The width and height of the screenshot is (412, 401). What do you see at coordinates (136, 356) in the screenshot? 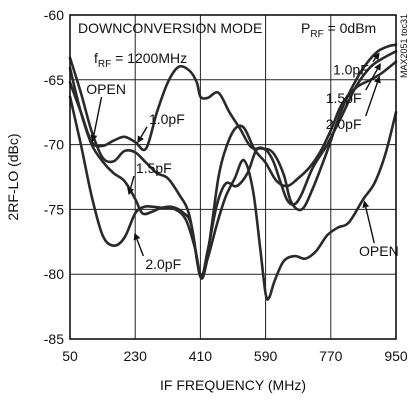
I see `x-tick-label: 230` at bounding box center [136, 356].